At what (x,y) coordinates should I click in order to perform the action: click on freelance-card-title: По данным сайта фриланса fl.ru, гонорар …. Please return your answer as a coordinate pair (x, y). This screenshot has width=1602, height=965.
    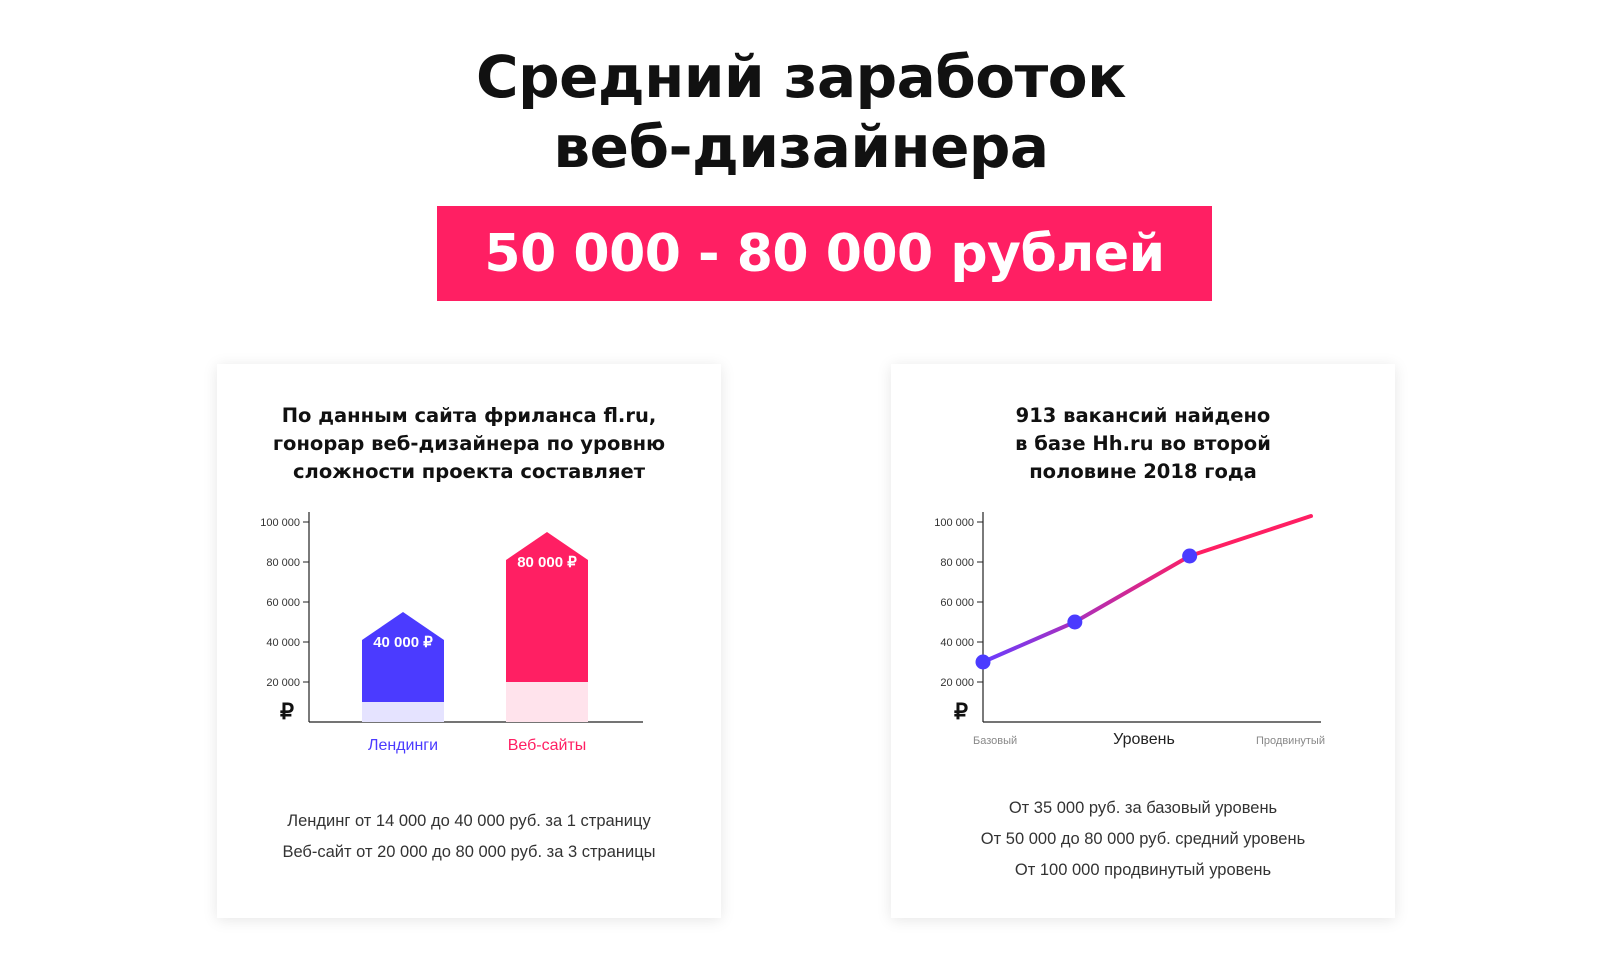
    Looking at the image, I should click on (469, 444).